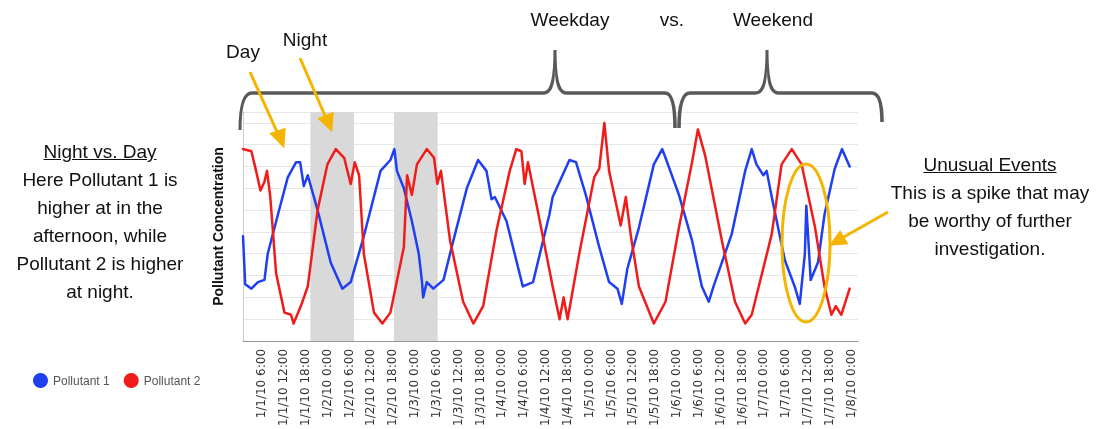 The image size is (1099, 429). What do you see at coordinates (172, 380) in the screenshot?
I see `legend-label: Pollutant 2` at bounding box center [172, 380].